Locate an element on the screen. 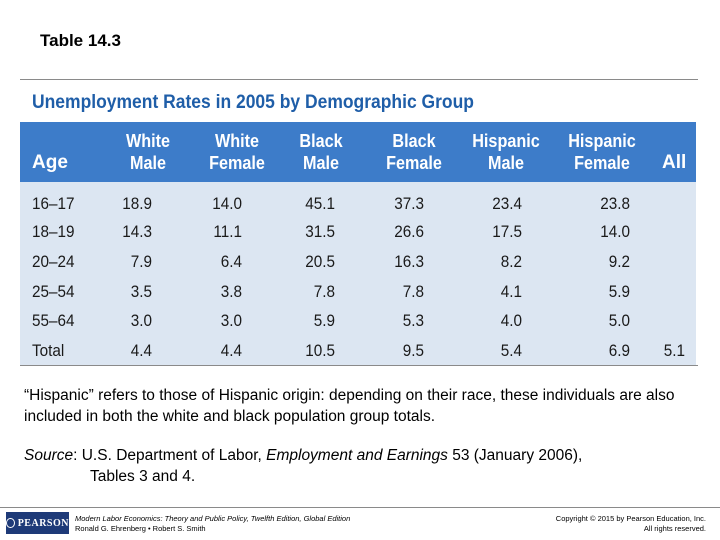 The image size is (720, 540). book-authors: Ronald G. Ehrenberg • Robert S. Smith is located at coordinates (140, 528).